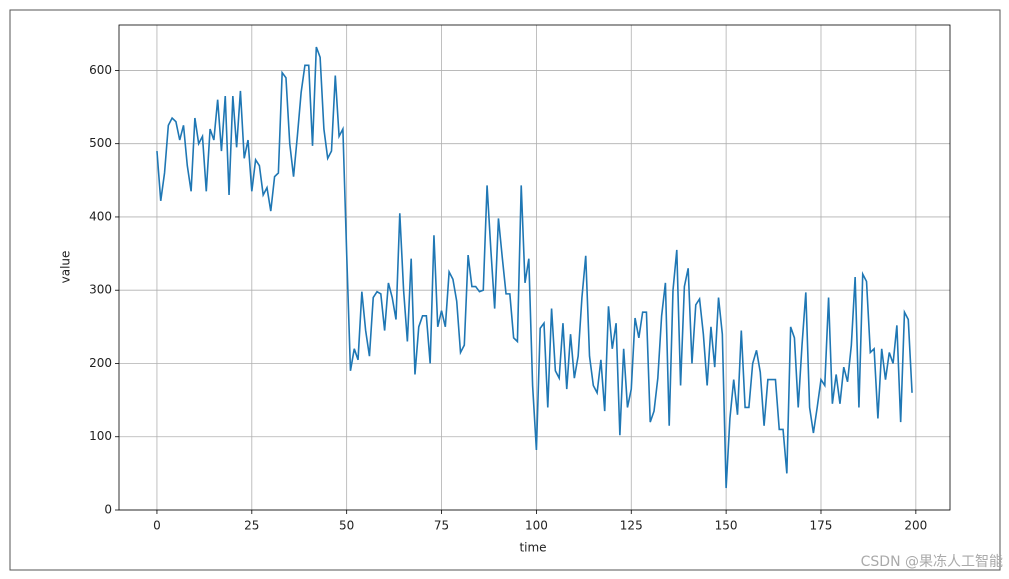 The image size is (1009, 579). I want to click on x-tick-label: 0, so click(157, 526).